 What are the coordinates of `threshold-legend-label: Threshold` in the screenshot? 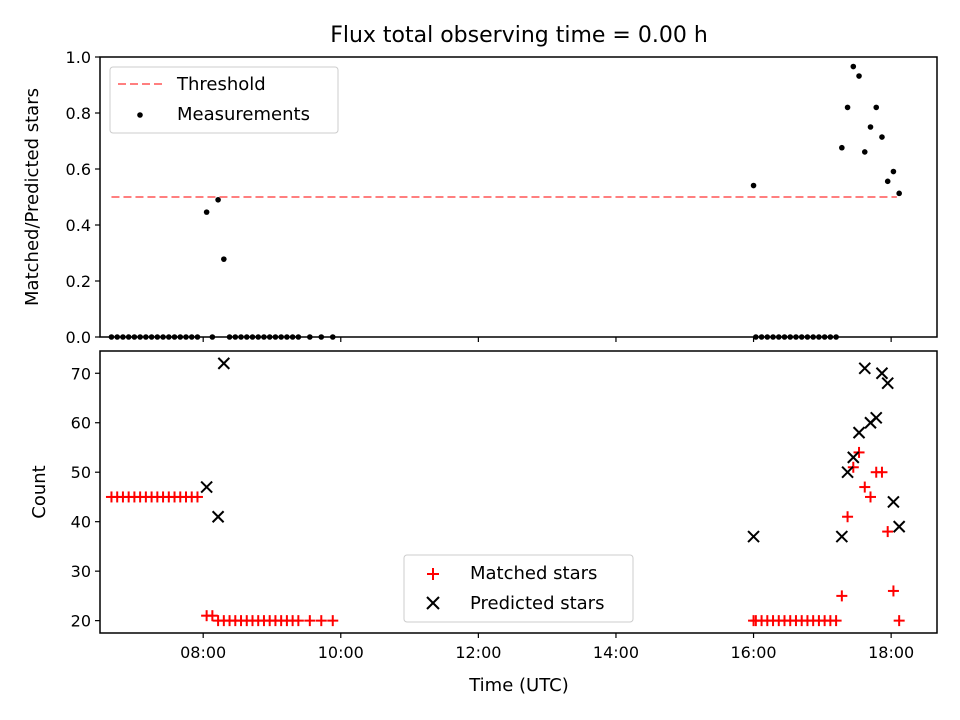 It's located at (221, 84).